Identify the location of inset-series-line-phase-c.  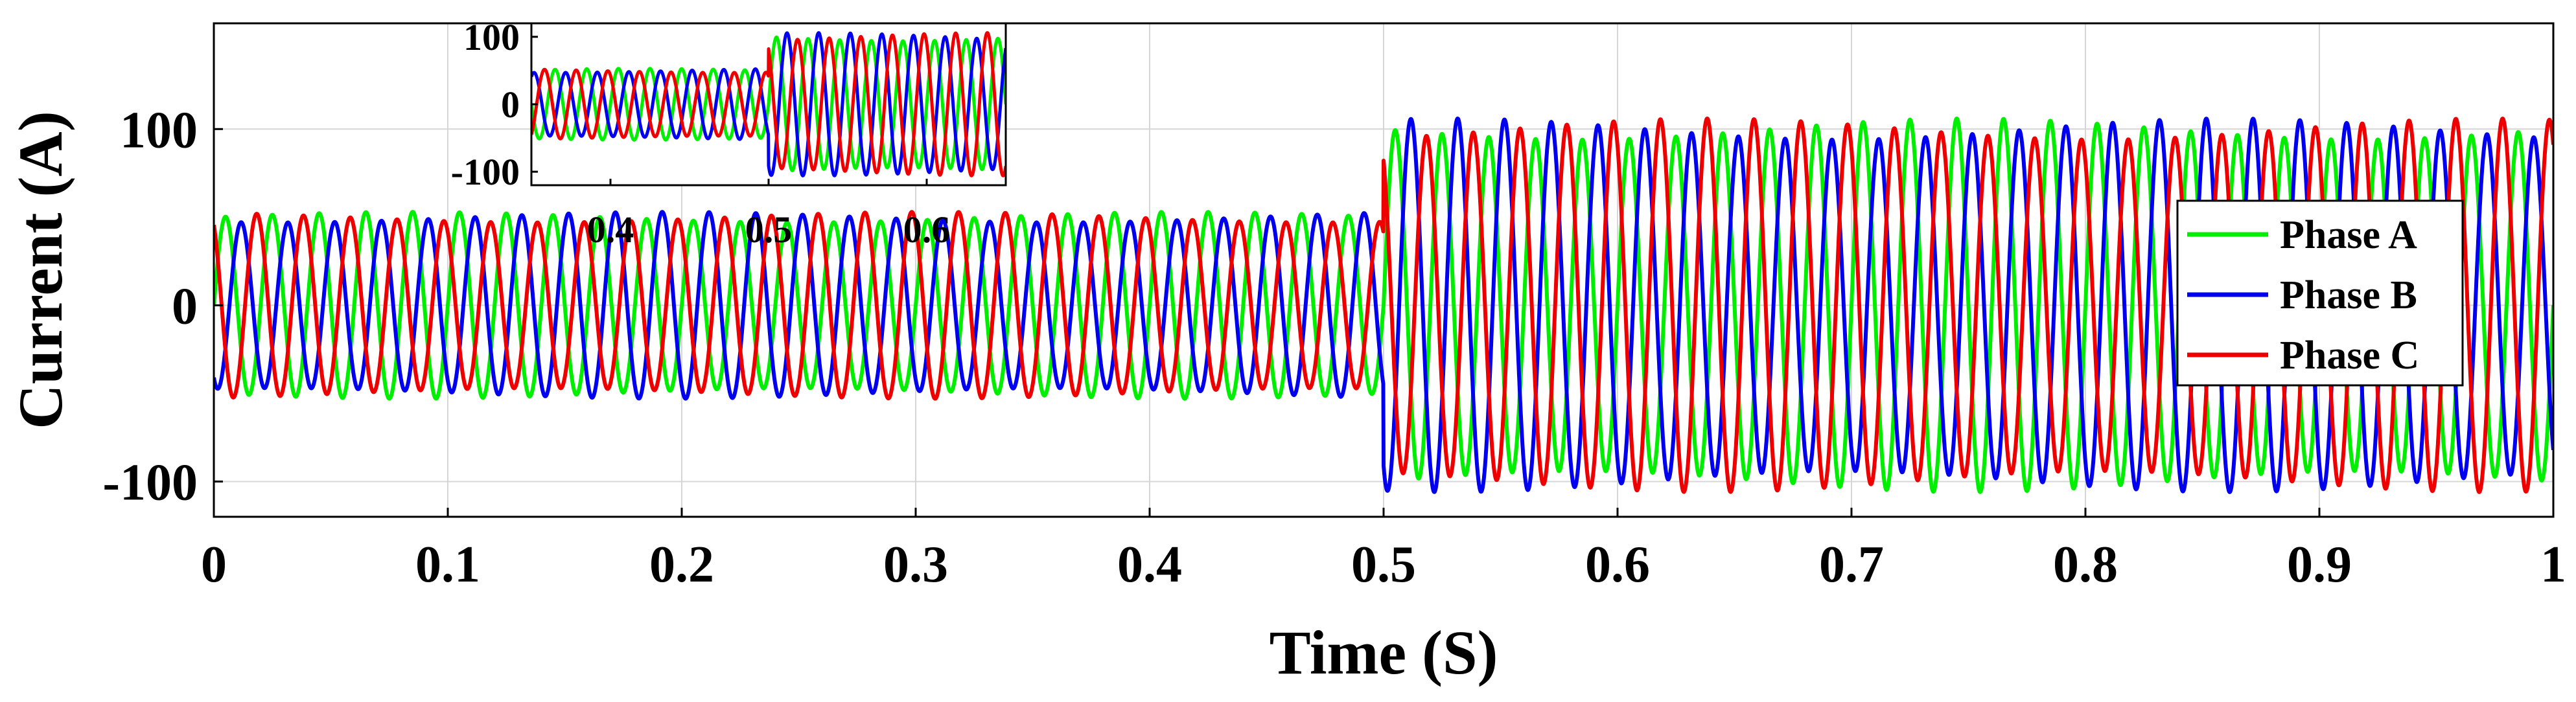
(769, 104).